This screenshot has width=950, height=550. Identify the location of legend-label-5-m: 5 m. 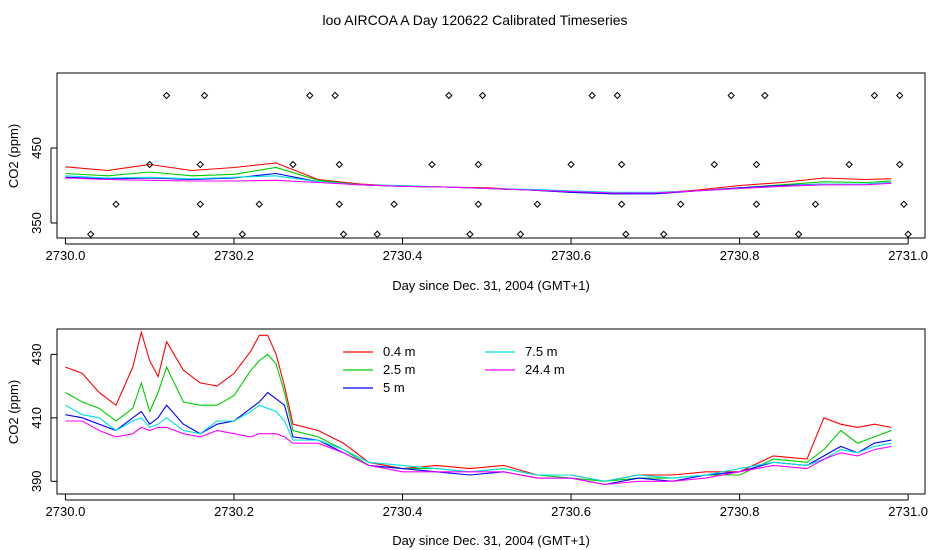
(394, 387).